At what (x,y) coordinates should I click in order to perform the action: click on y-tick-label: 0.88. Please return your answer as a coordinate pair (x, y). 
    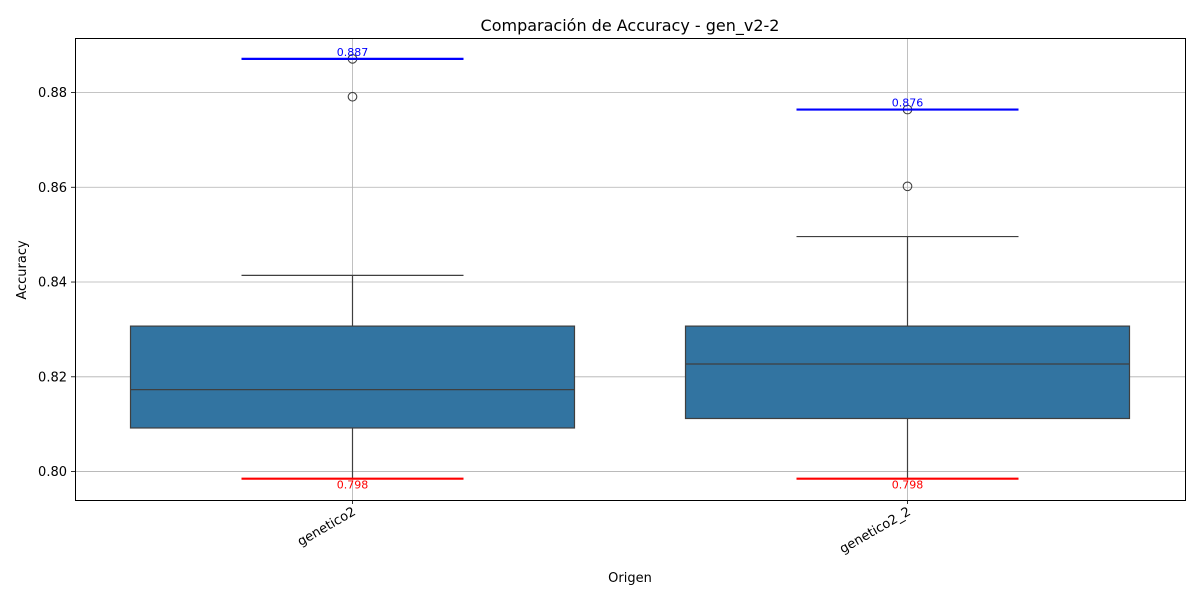
    Looking at the image, I should click on (52, 93).